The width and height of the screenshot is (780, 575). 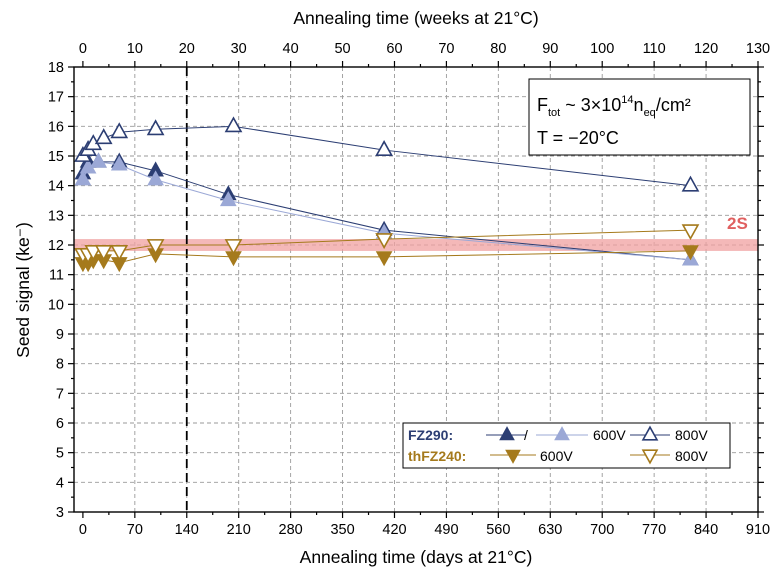 What do you see at coordinates (550, 530) in the screenshot?
I see `x-tick-label: 630` at bounding box center [550, 530].